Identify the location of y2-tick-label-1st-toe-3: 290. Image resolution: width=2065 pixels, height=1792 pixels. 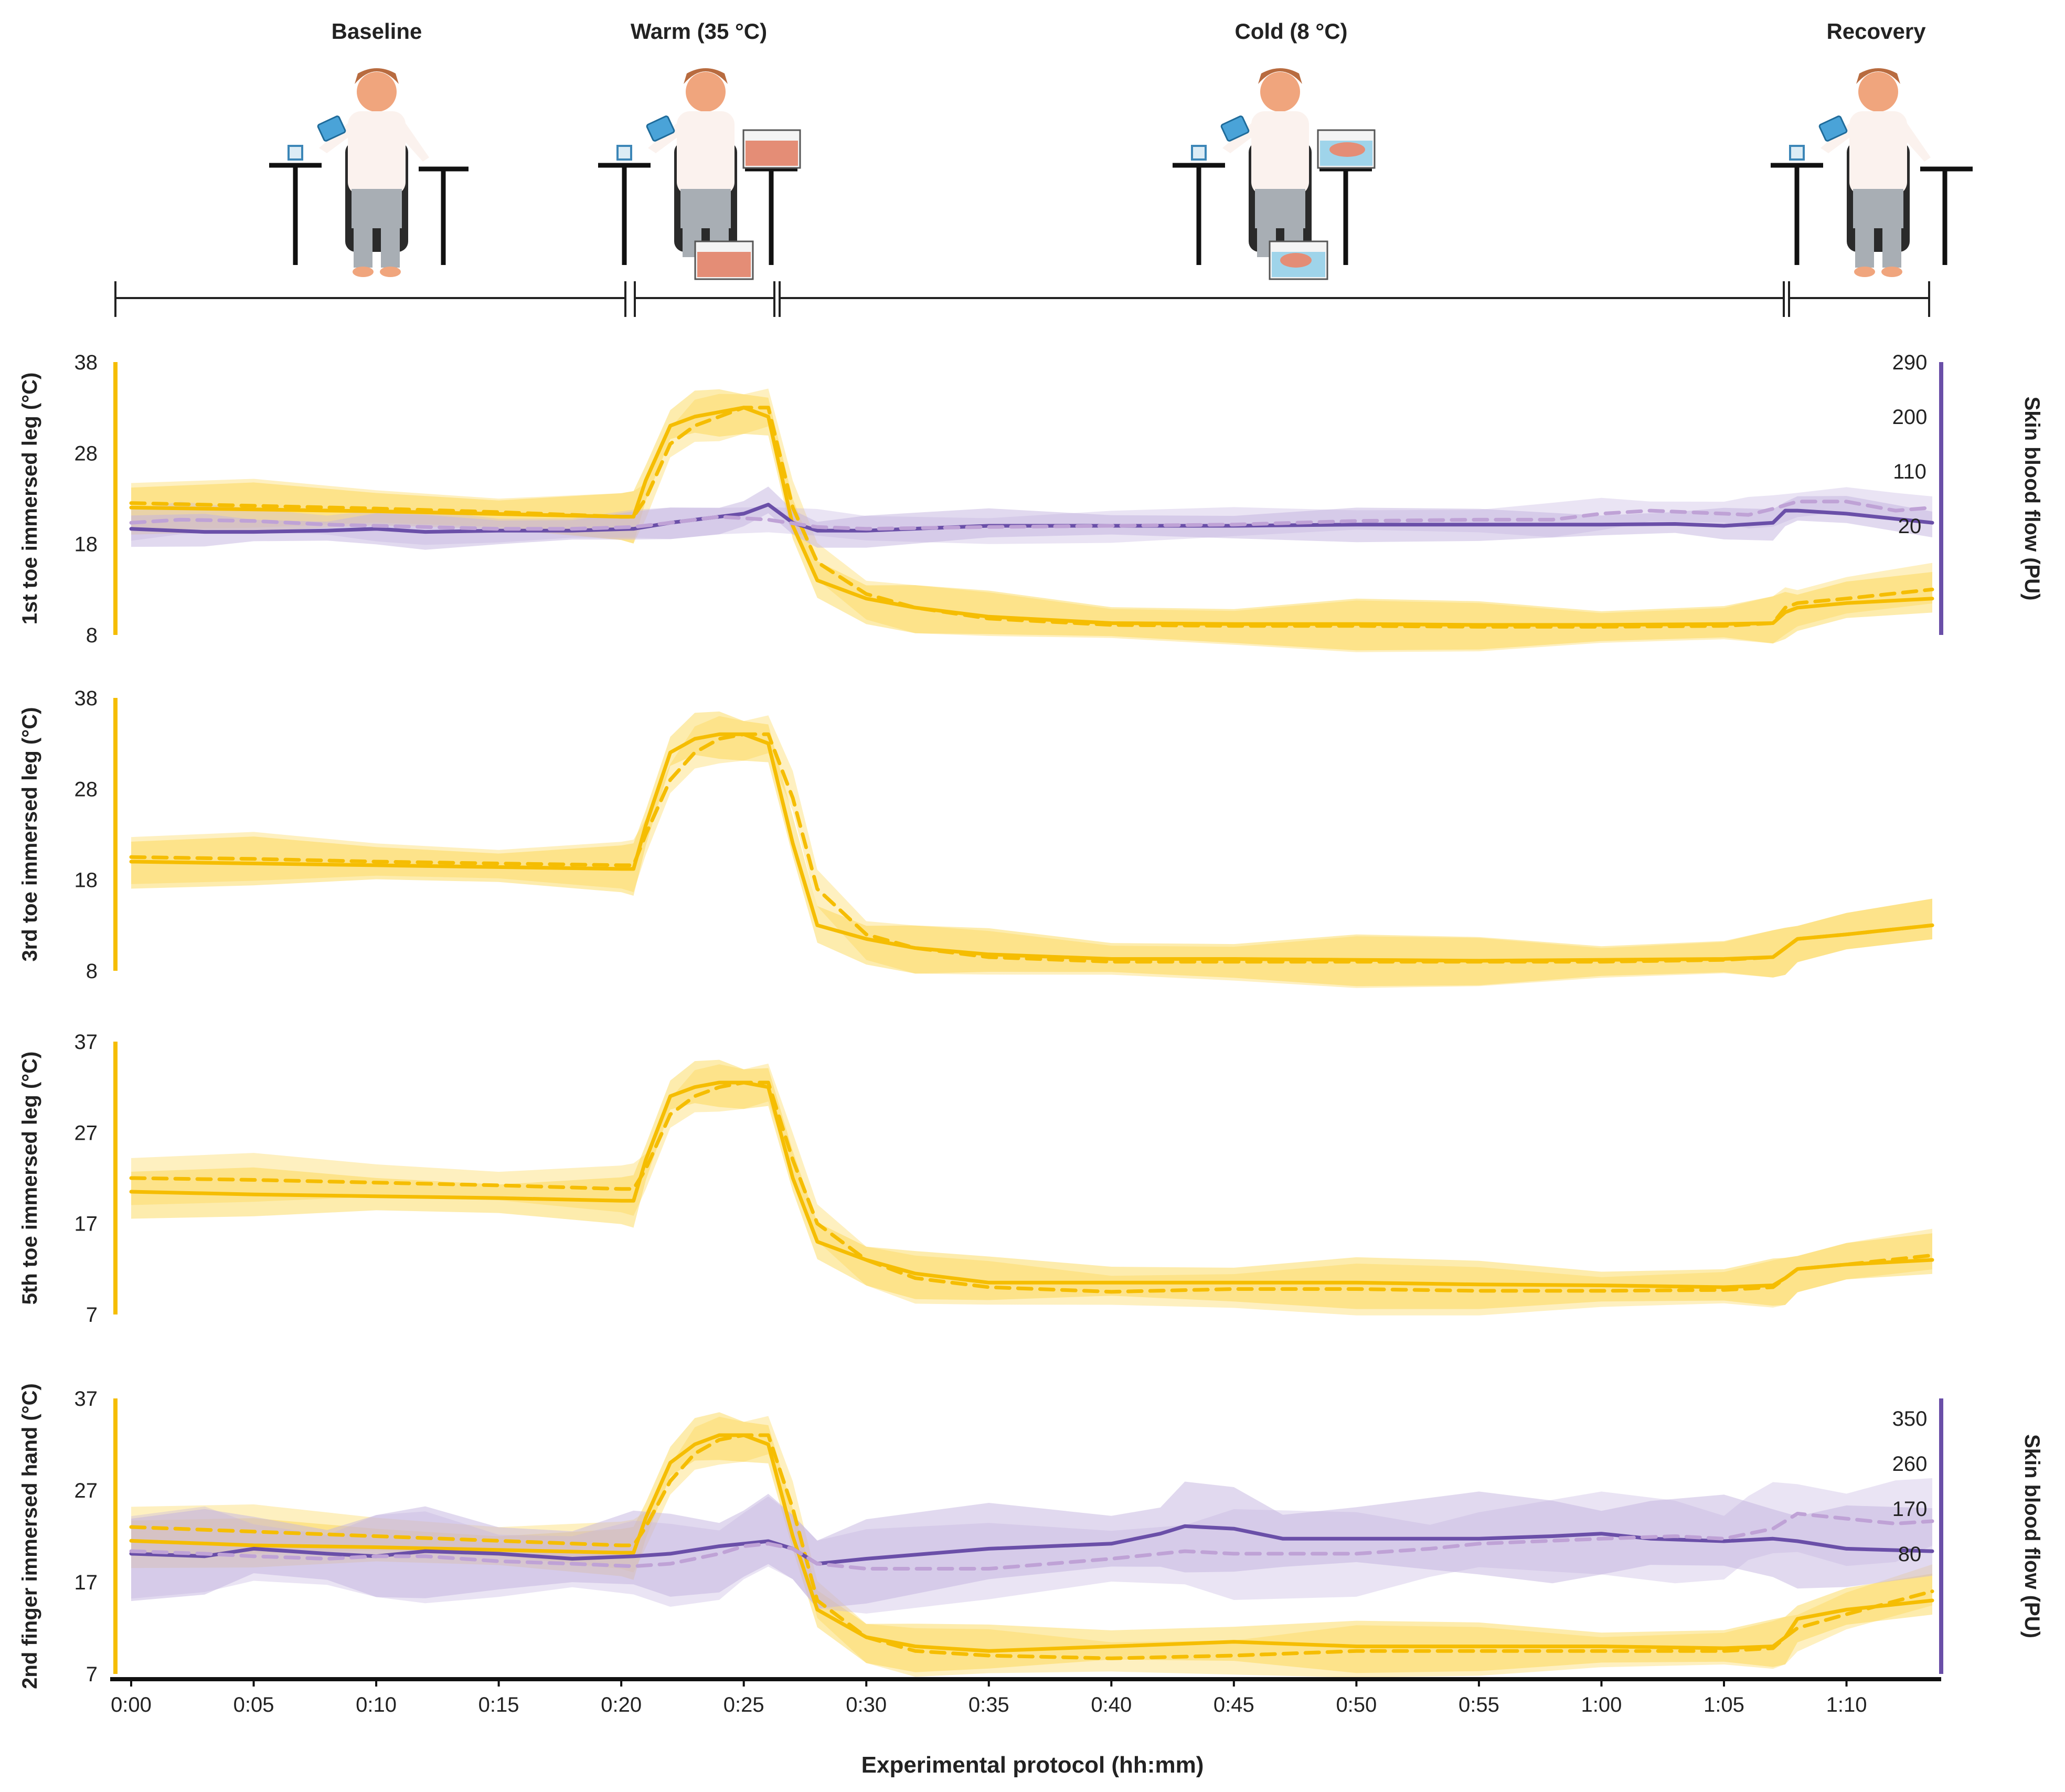
(1910, 363).